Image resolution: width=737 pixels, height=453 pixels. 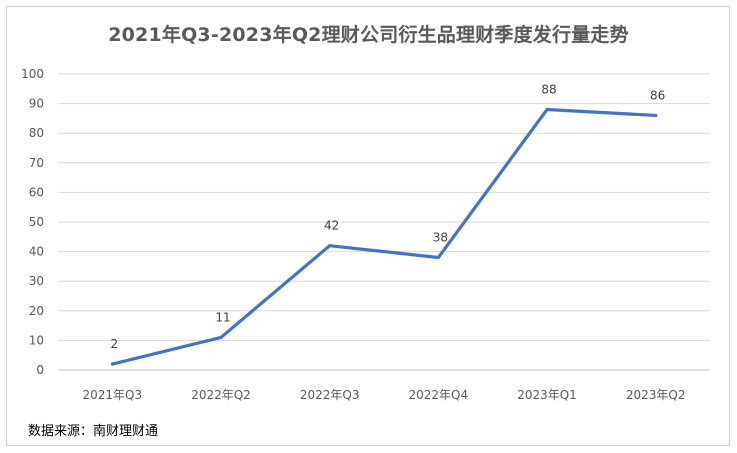 What do you see at coordinates (93, 431) in the screenshot?
I see `source-note: 数据来源：南财理财通` at bounding box center [93, 431].